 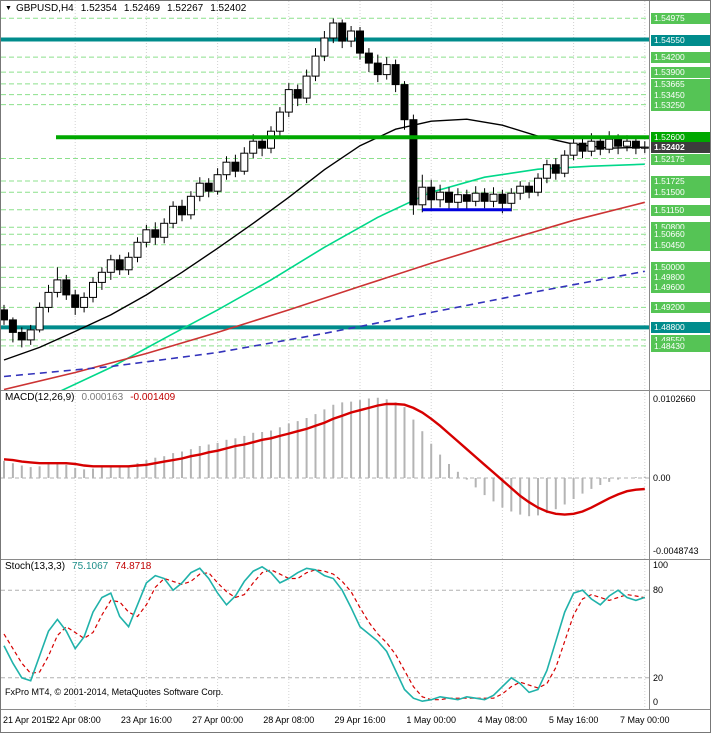 I want to click on time-axis-label: 28 Apr 08:00, so click(x=289, y=720).